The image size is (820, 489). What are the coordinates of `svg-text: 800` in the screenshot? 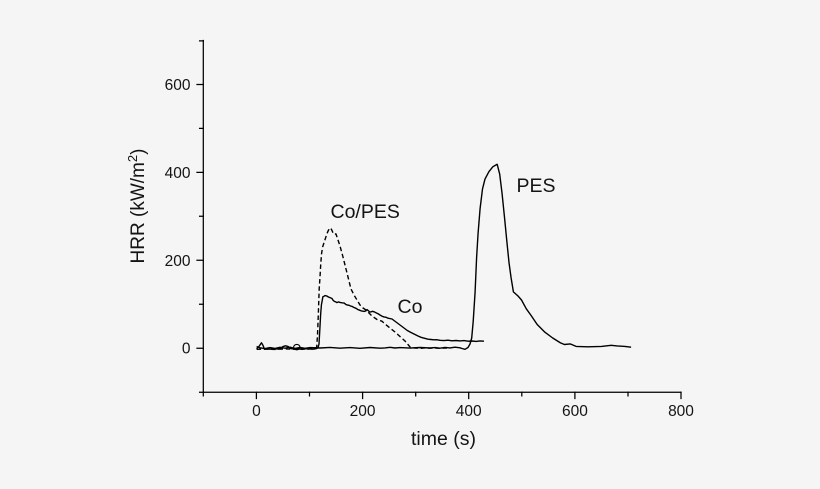 It's located at (681, 411).